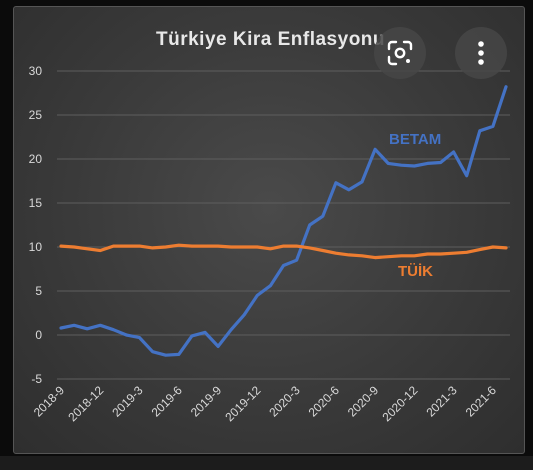  What do you see at coordinates (36, 159) in the screenshot?
I see `y-tick-label: 20` at bounding box center [36, 159].